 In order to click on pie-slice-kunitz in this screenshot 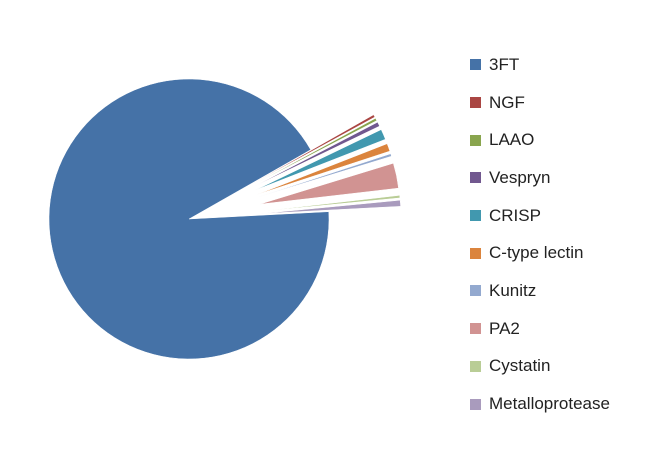, I will do `click(324, 175)`.